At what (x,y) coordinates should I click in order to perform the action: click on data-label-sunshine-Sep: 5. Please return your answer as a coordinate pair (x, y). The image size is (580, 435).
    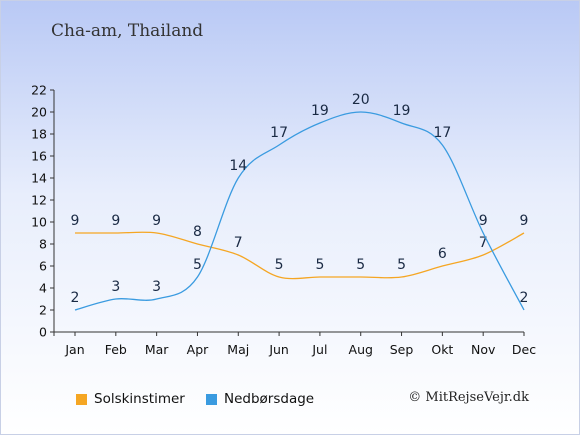
    Looking at the image, I should click on (401, 265).